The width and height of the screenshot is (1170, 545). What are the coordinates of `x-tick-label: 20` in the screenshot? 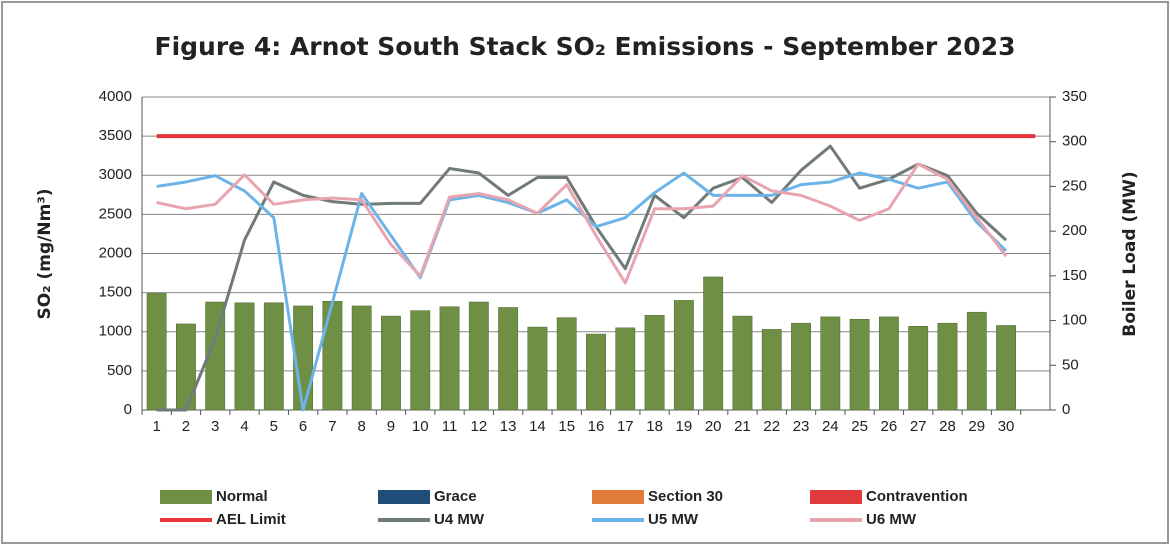 It's located at (713, 426).